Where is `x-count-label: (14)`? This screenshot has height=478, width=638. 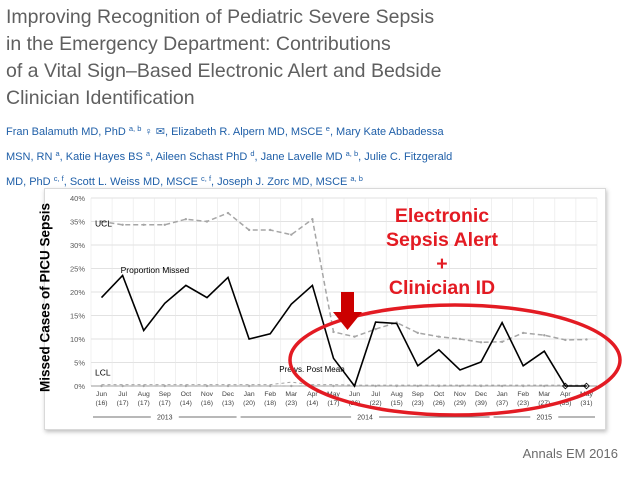
x-count-label: (14) is located at coordinates (312, 403).